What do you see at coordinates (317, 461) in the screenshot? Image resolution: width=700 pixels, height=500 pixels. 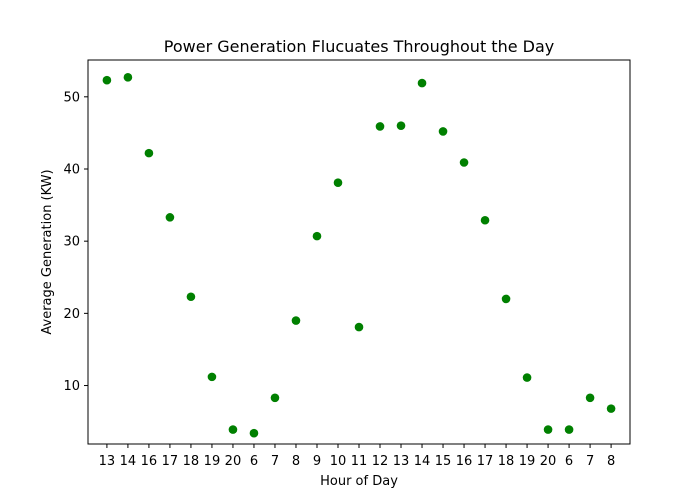 I see `x-tick-label: 9` at bounding box center [317, 461].